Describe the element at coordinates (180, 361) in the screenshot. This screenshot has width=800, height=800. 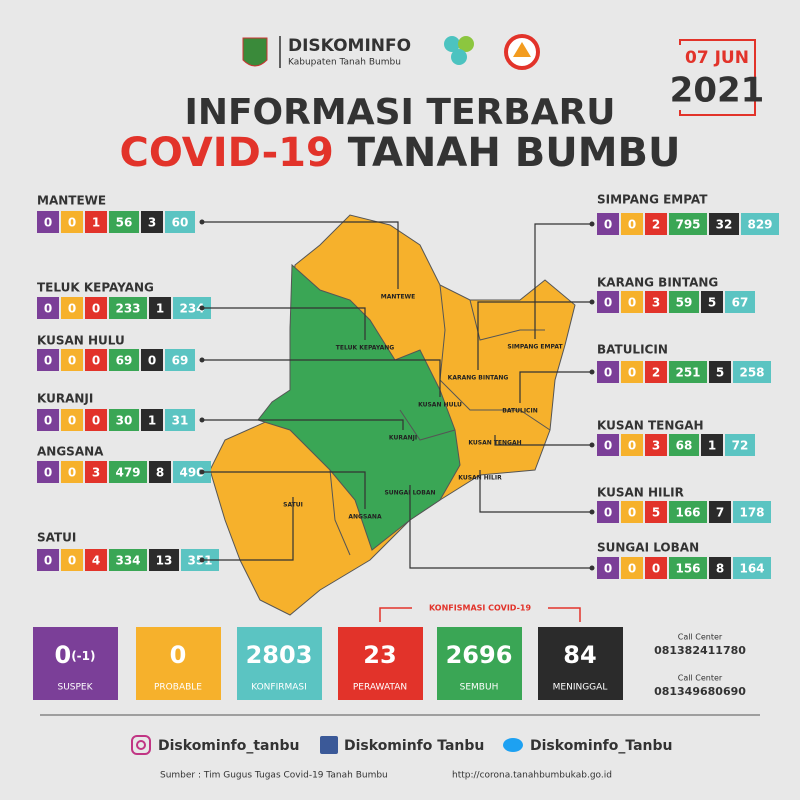
I see `count-value: 69` at that location.